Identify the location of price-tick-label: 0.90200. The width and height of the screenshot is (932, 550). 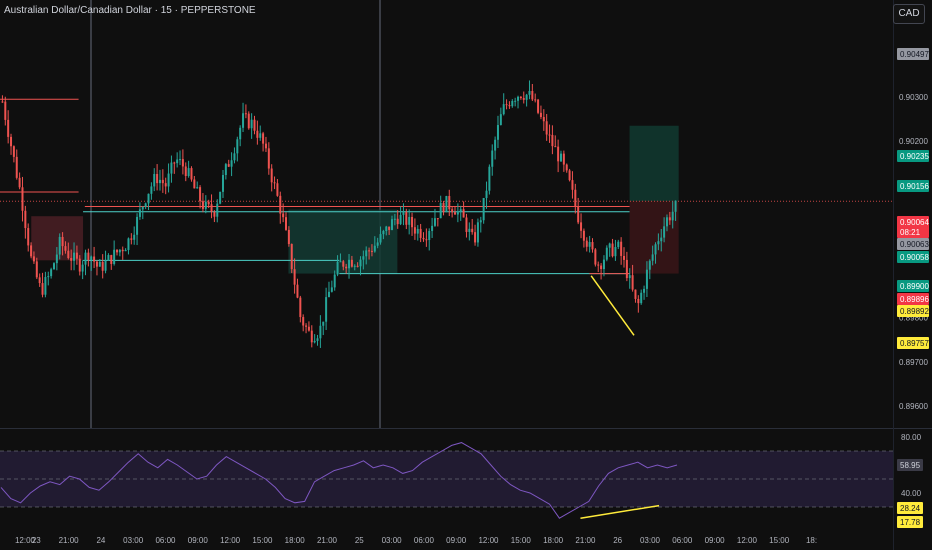
(913, 141).